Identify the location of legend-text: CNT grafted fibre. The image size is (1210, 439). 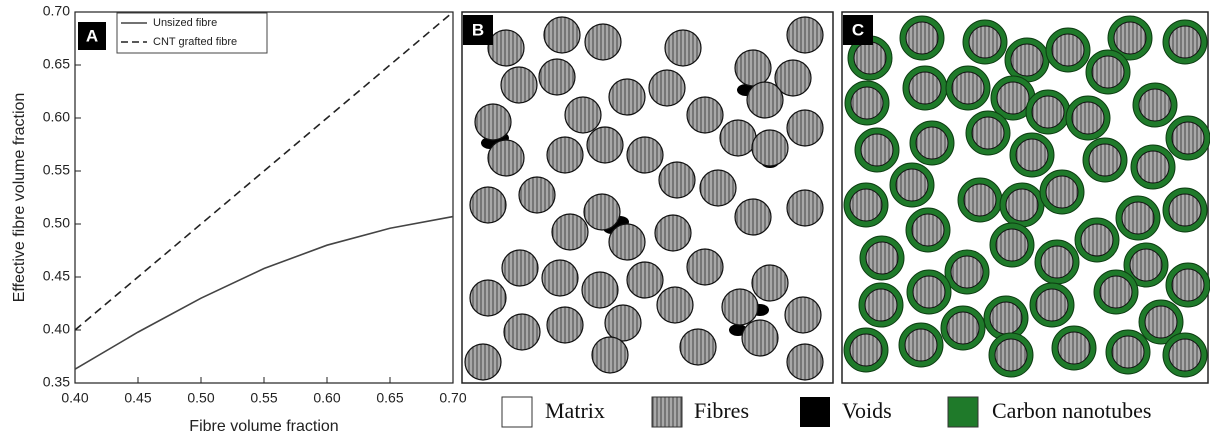
(195, 42).